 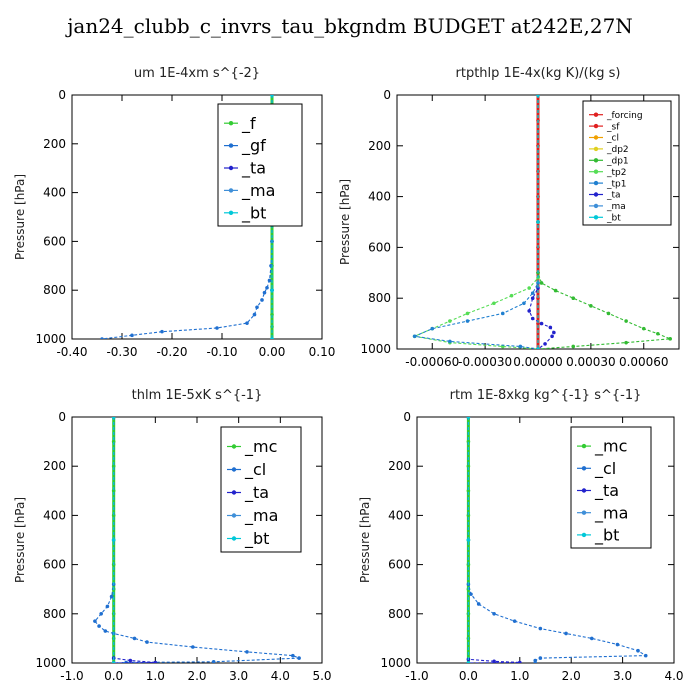 What do you see at coordinates (256, 539) in the screenshot?
I see `legend-label: _bt` at bounding box center [256, 539].